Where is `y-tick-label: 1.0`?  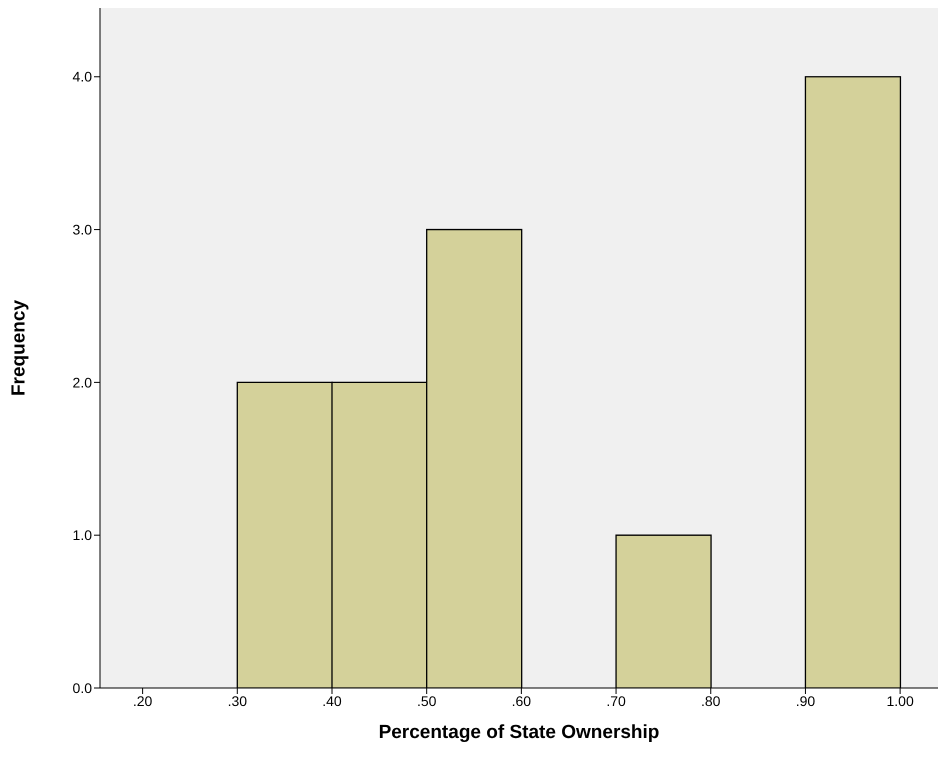
y-tick-label: 1.0 is located at coordinates (82, 535).